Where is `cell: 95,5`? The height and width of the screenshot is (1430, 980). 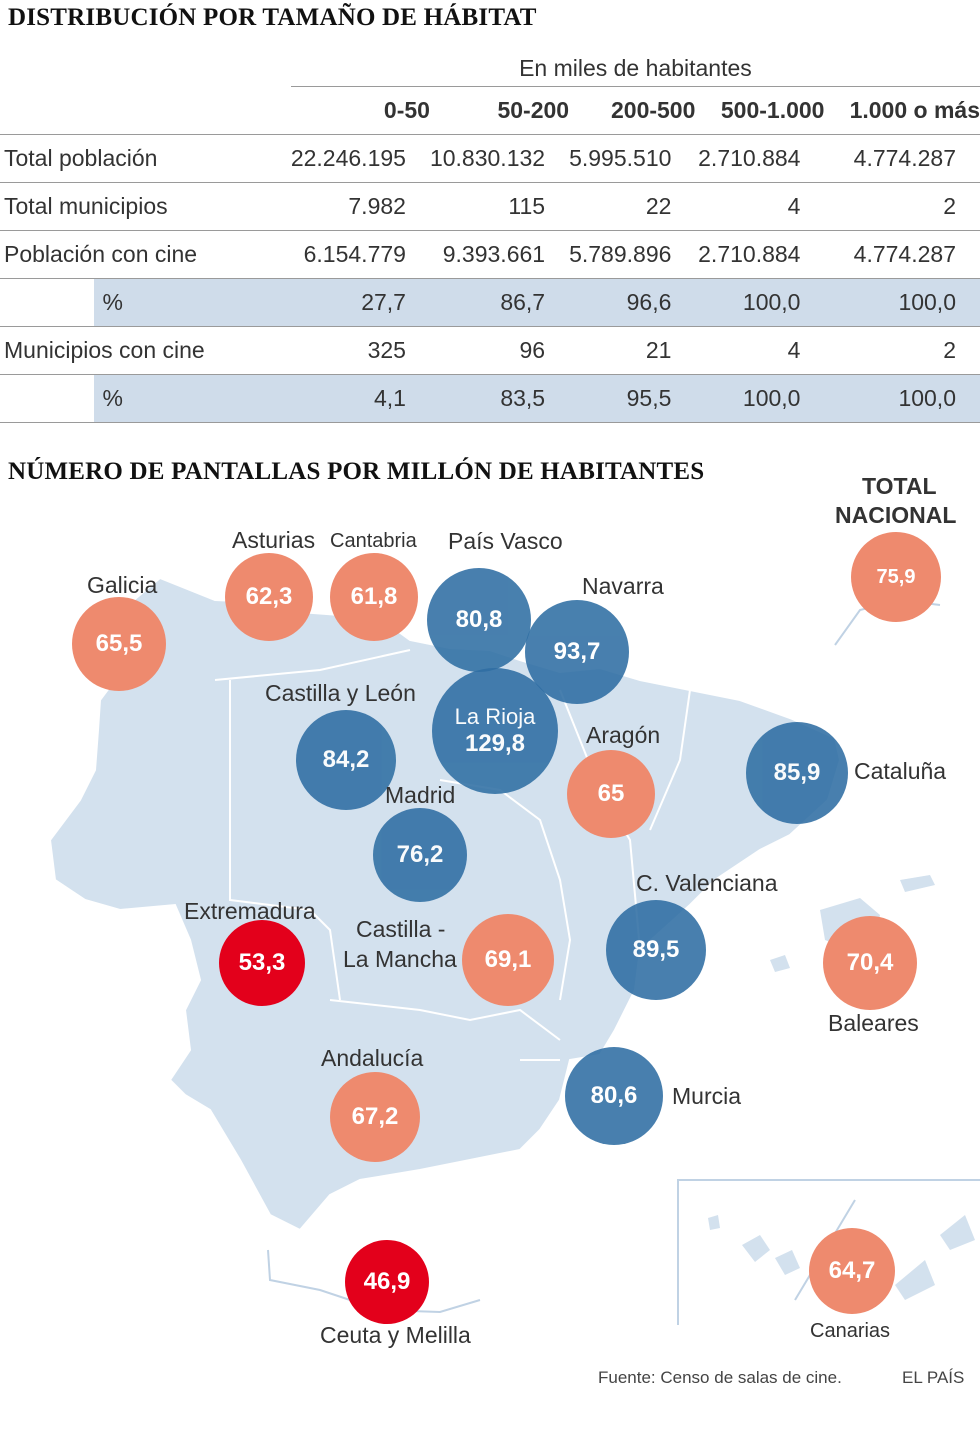 cell: 95,5 is located at coordinates (632, 398).